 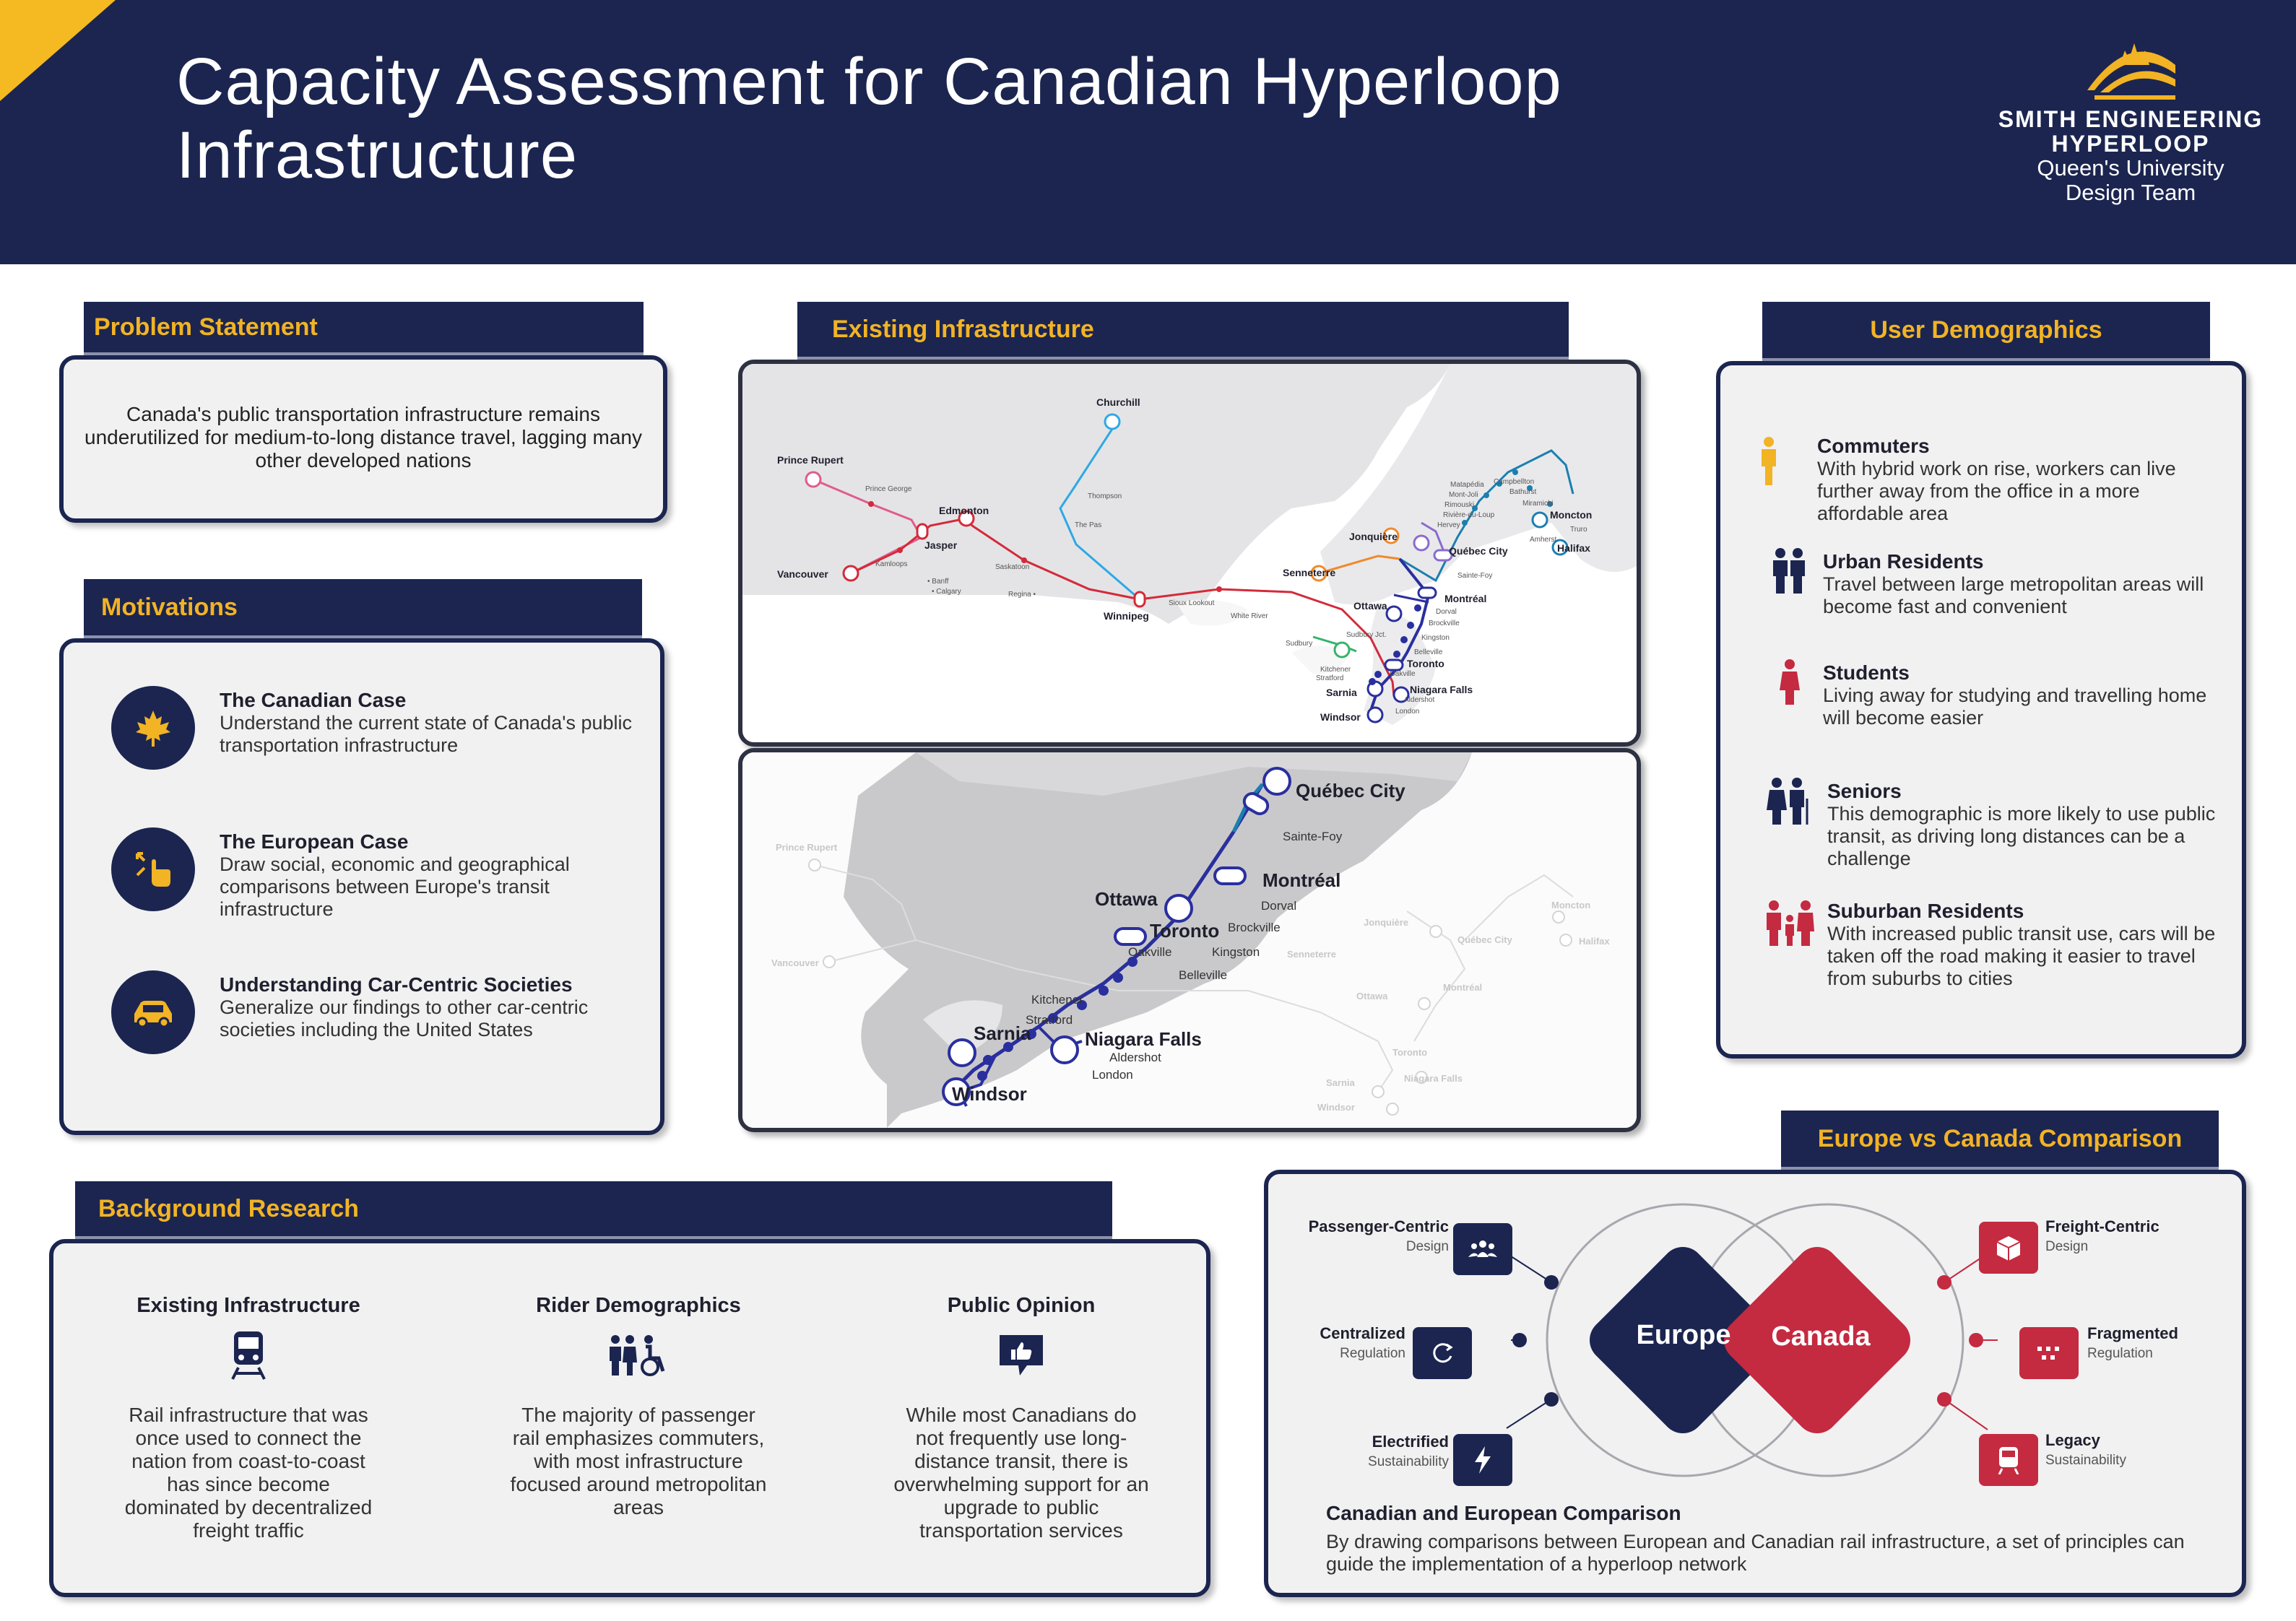 I want to click on thumbs-up-icon, so click(x=1021, y=1355).